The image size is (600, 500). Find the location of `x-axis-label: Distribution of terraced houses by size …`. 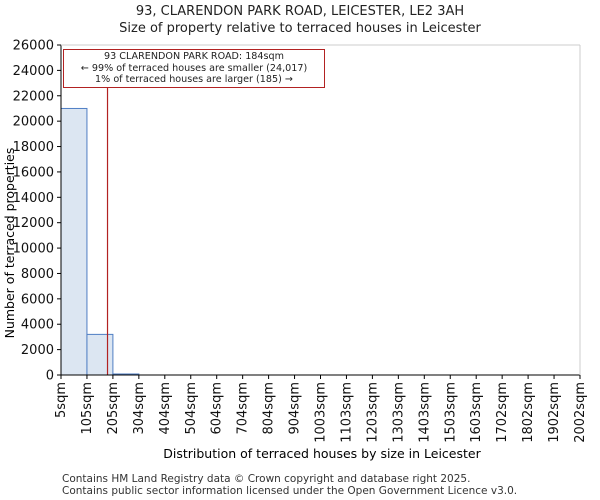

x-axis-label: Distribution of terraced houses by size … is located at coordinates (322, 453).